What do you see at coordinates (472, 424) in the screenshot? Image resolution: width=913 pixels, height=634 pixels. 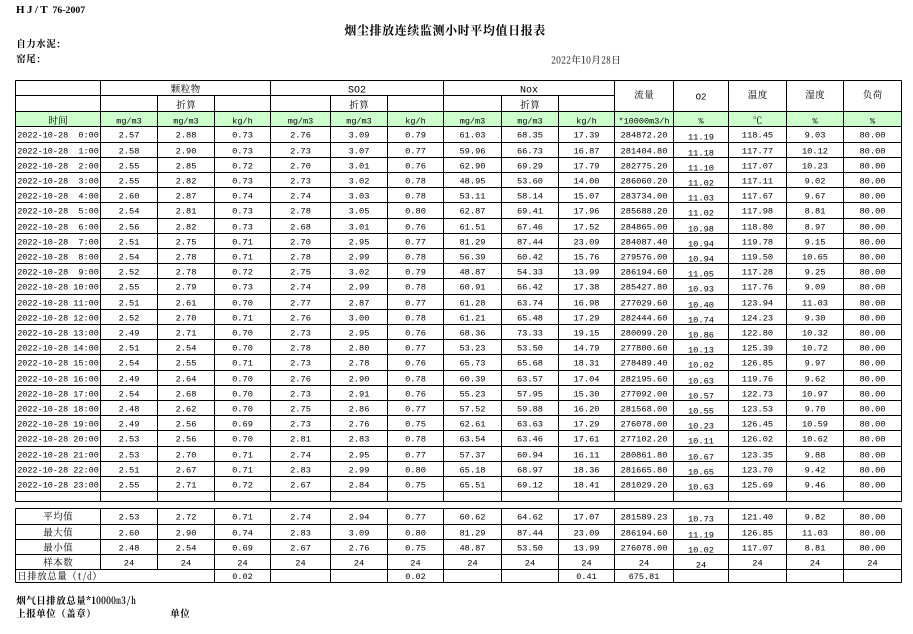 I see `svg-text: 62.61` at bounding box center [472, 424].